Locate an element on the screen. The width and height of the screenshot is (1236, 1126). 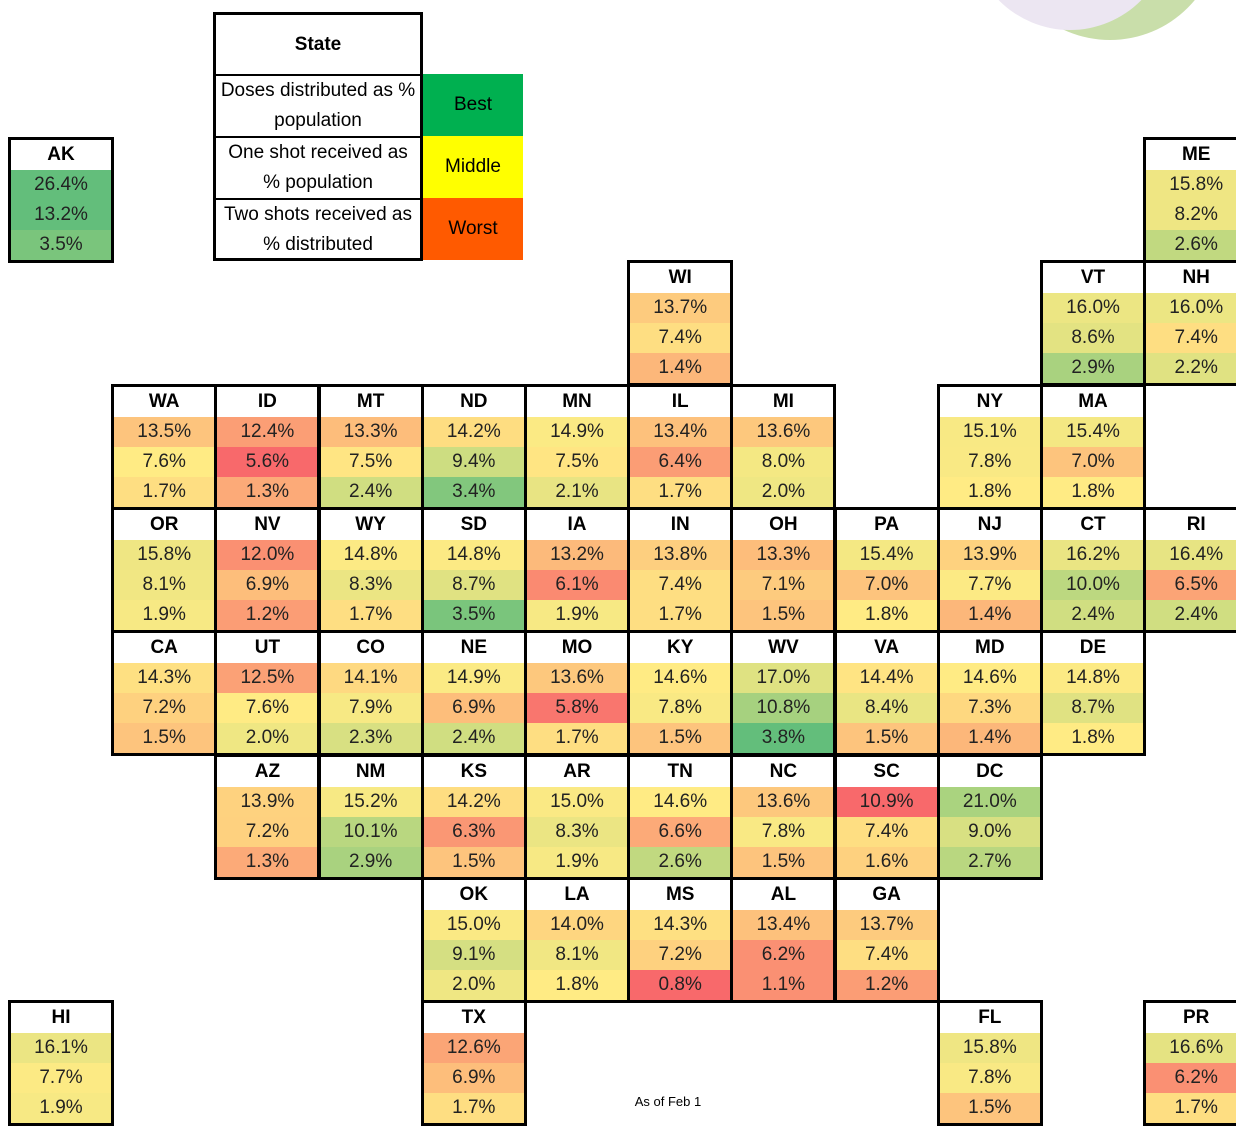
value-cell: 10.1% is located at coordinates (370, 831).